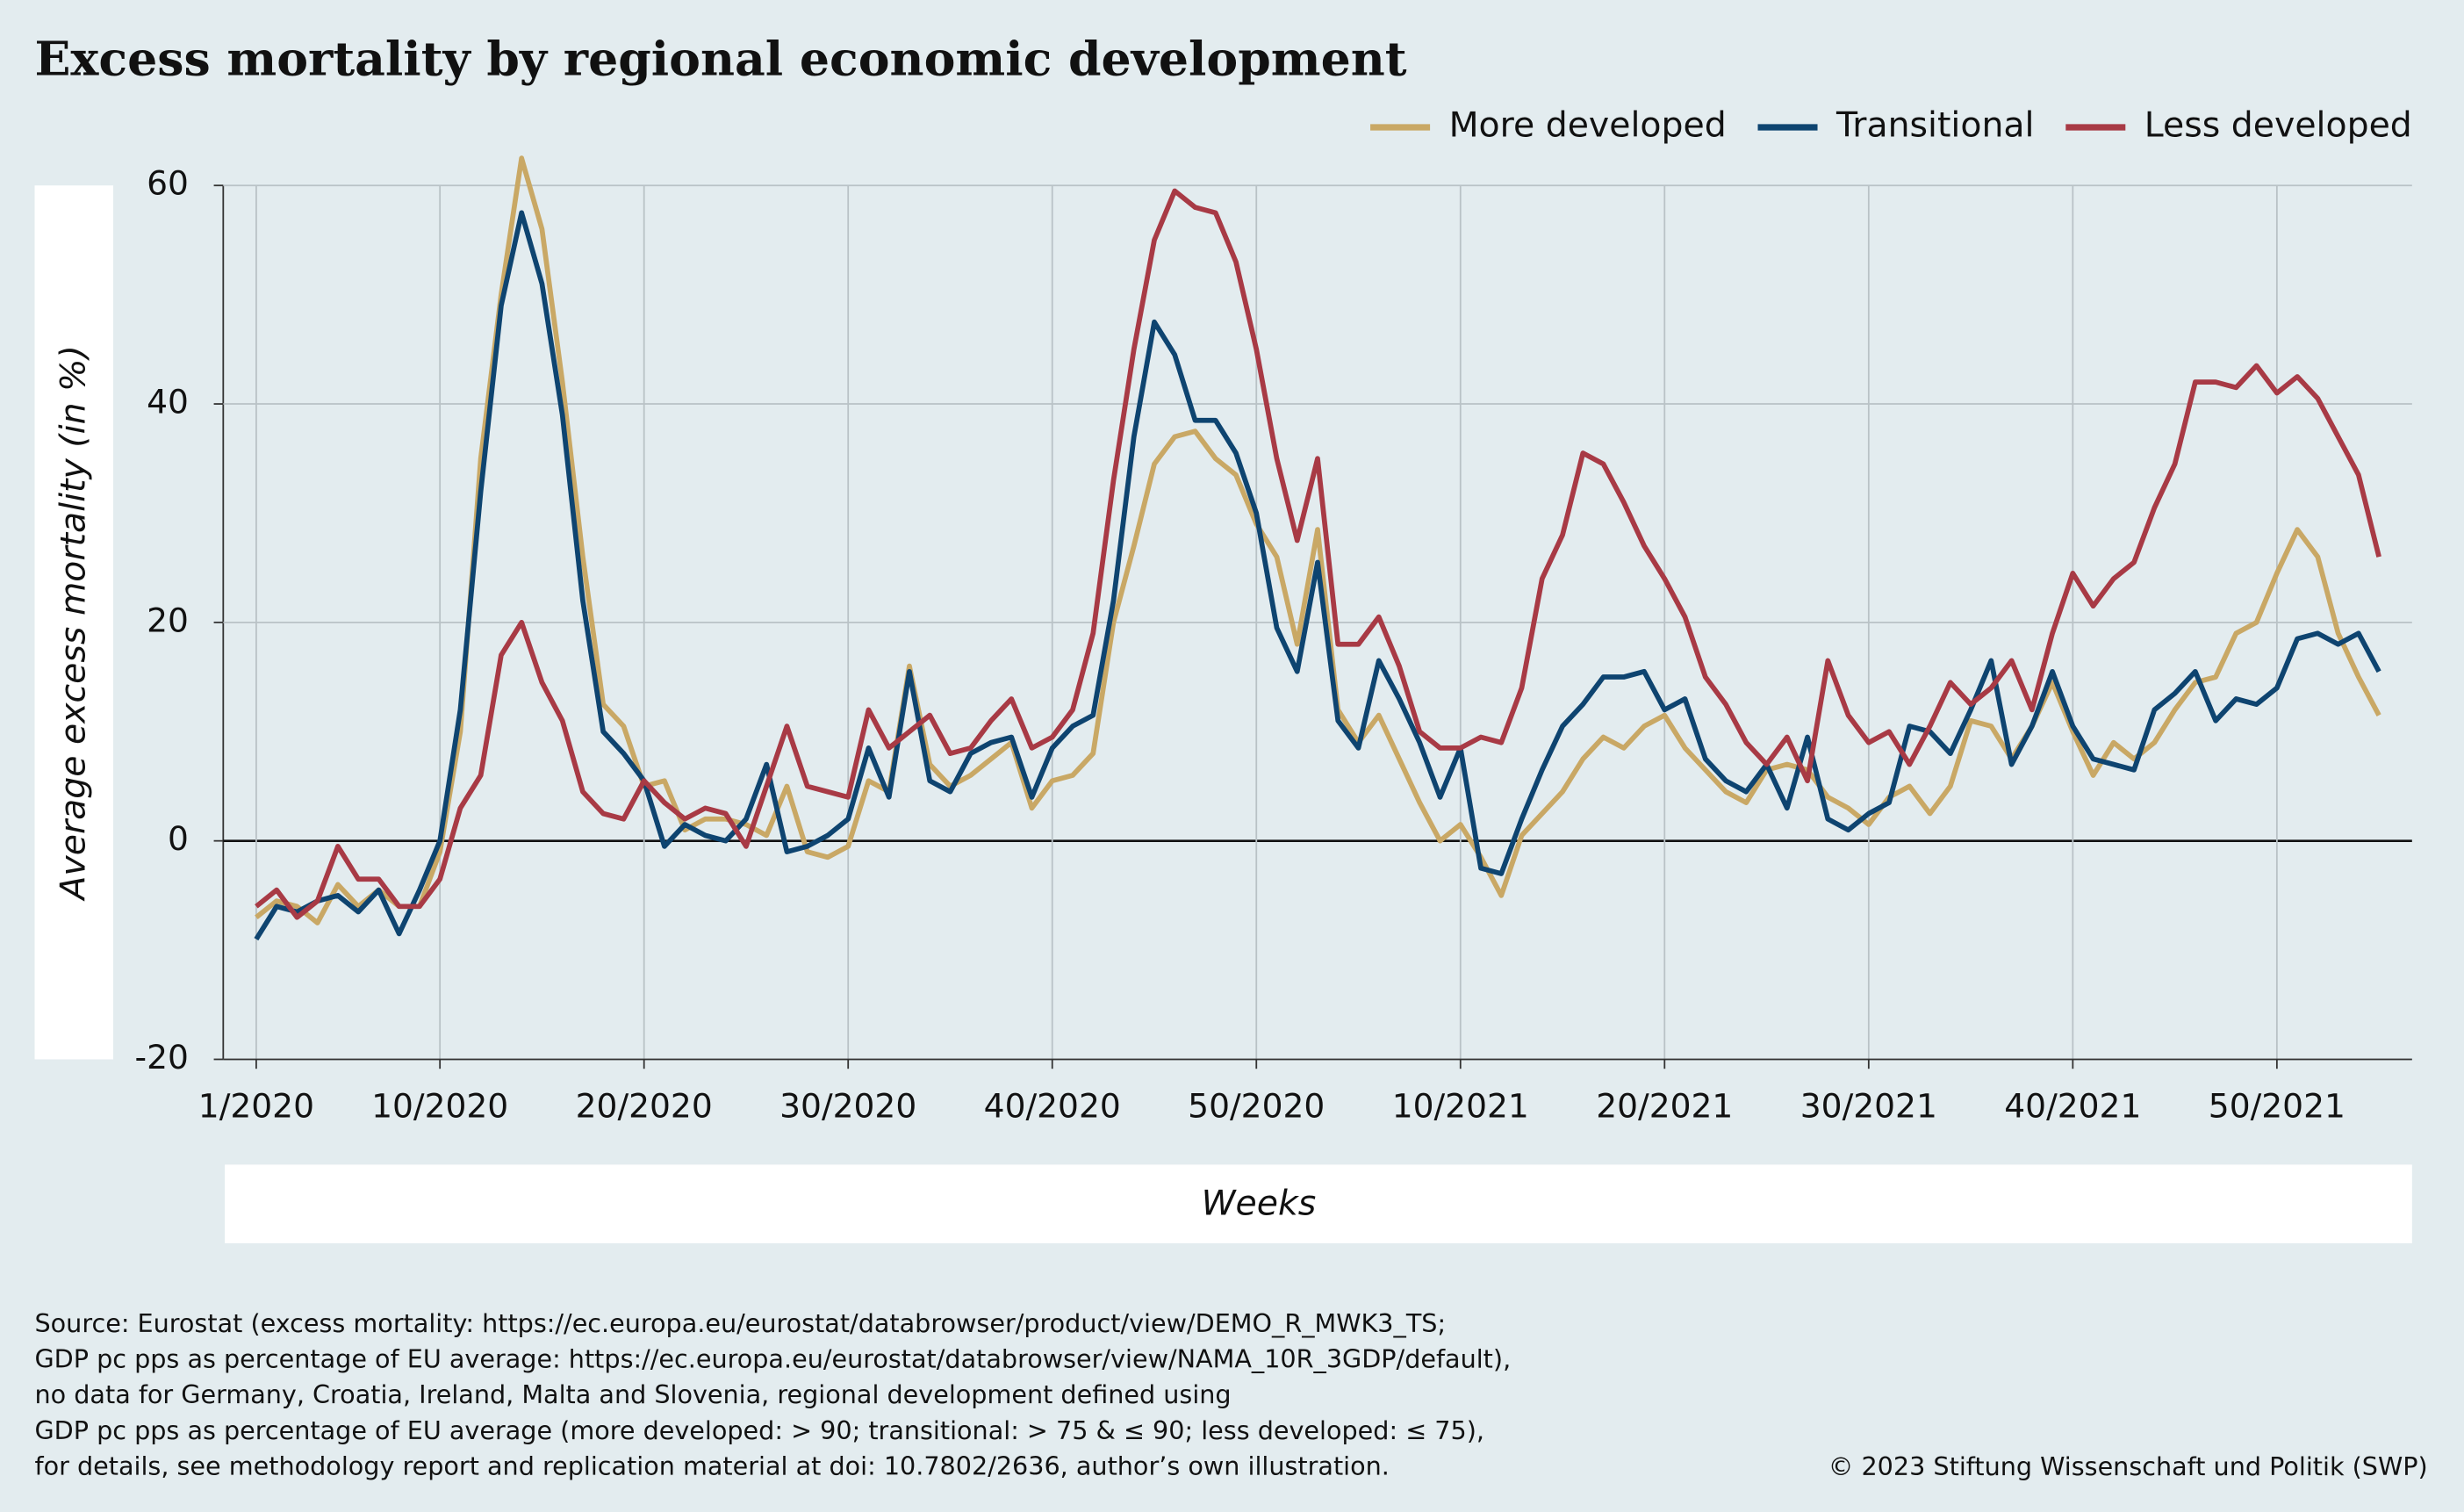  Describe the element at coordinates (2072, 1105) in the screenshot. I see `x-tick-label: 40/2021` at that location.